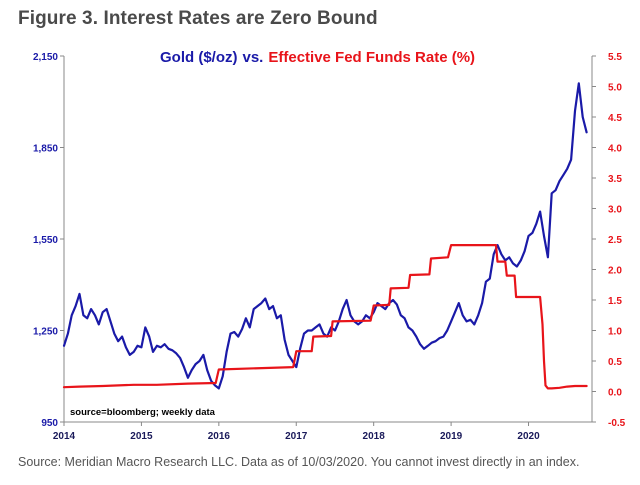 Image resolution: width=640 pixels, height=485 pixels. Describe the element at coordinates (615, 240) in the screenshot. I see `right-tick-label: 2.5` at that location.